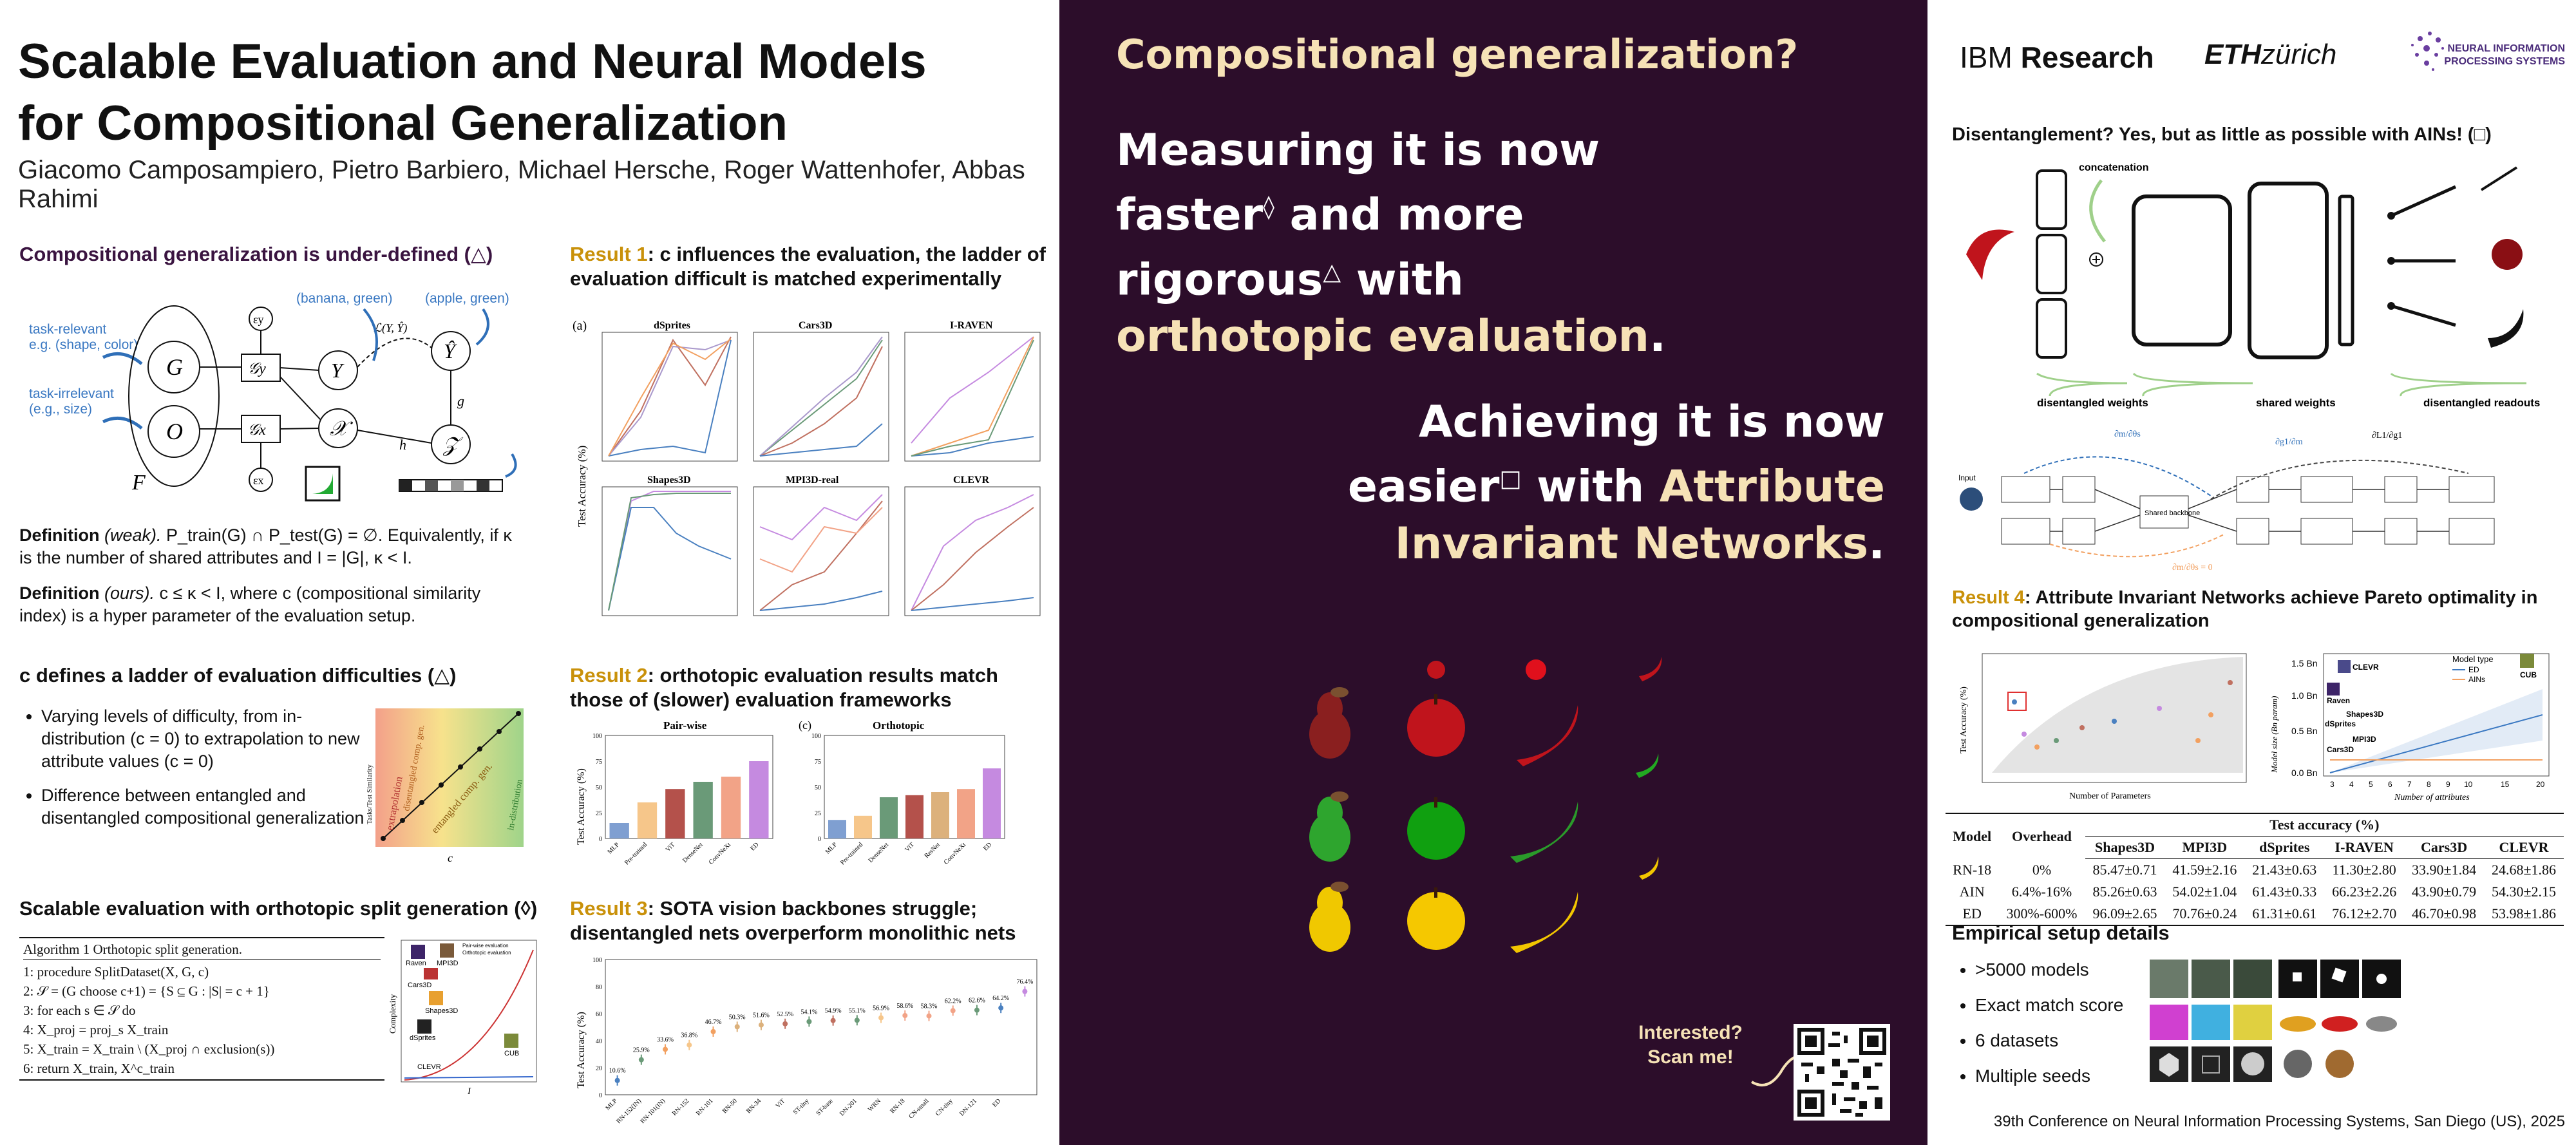  I want to click on cub-size-thumb, so click(2527, 661).